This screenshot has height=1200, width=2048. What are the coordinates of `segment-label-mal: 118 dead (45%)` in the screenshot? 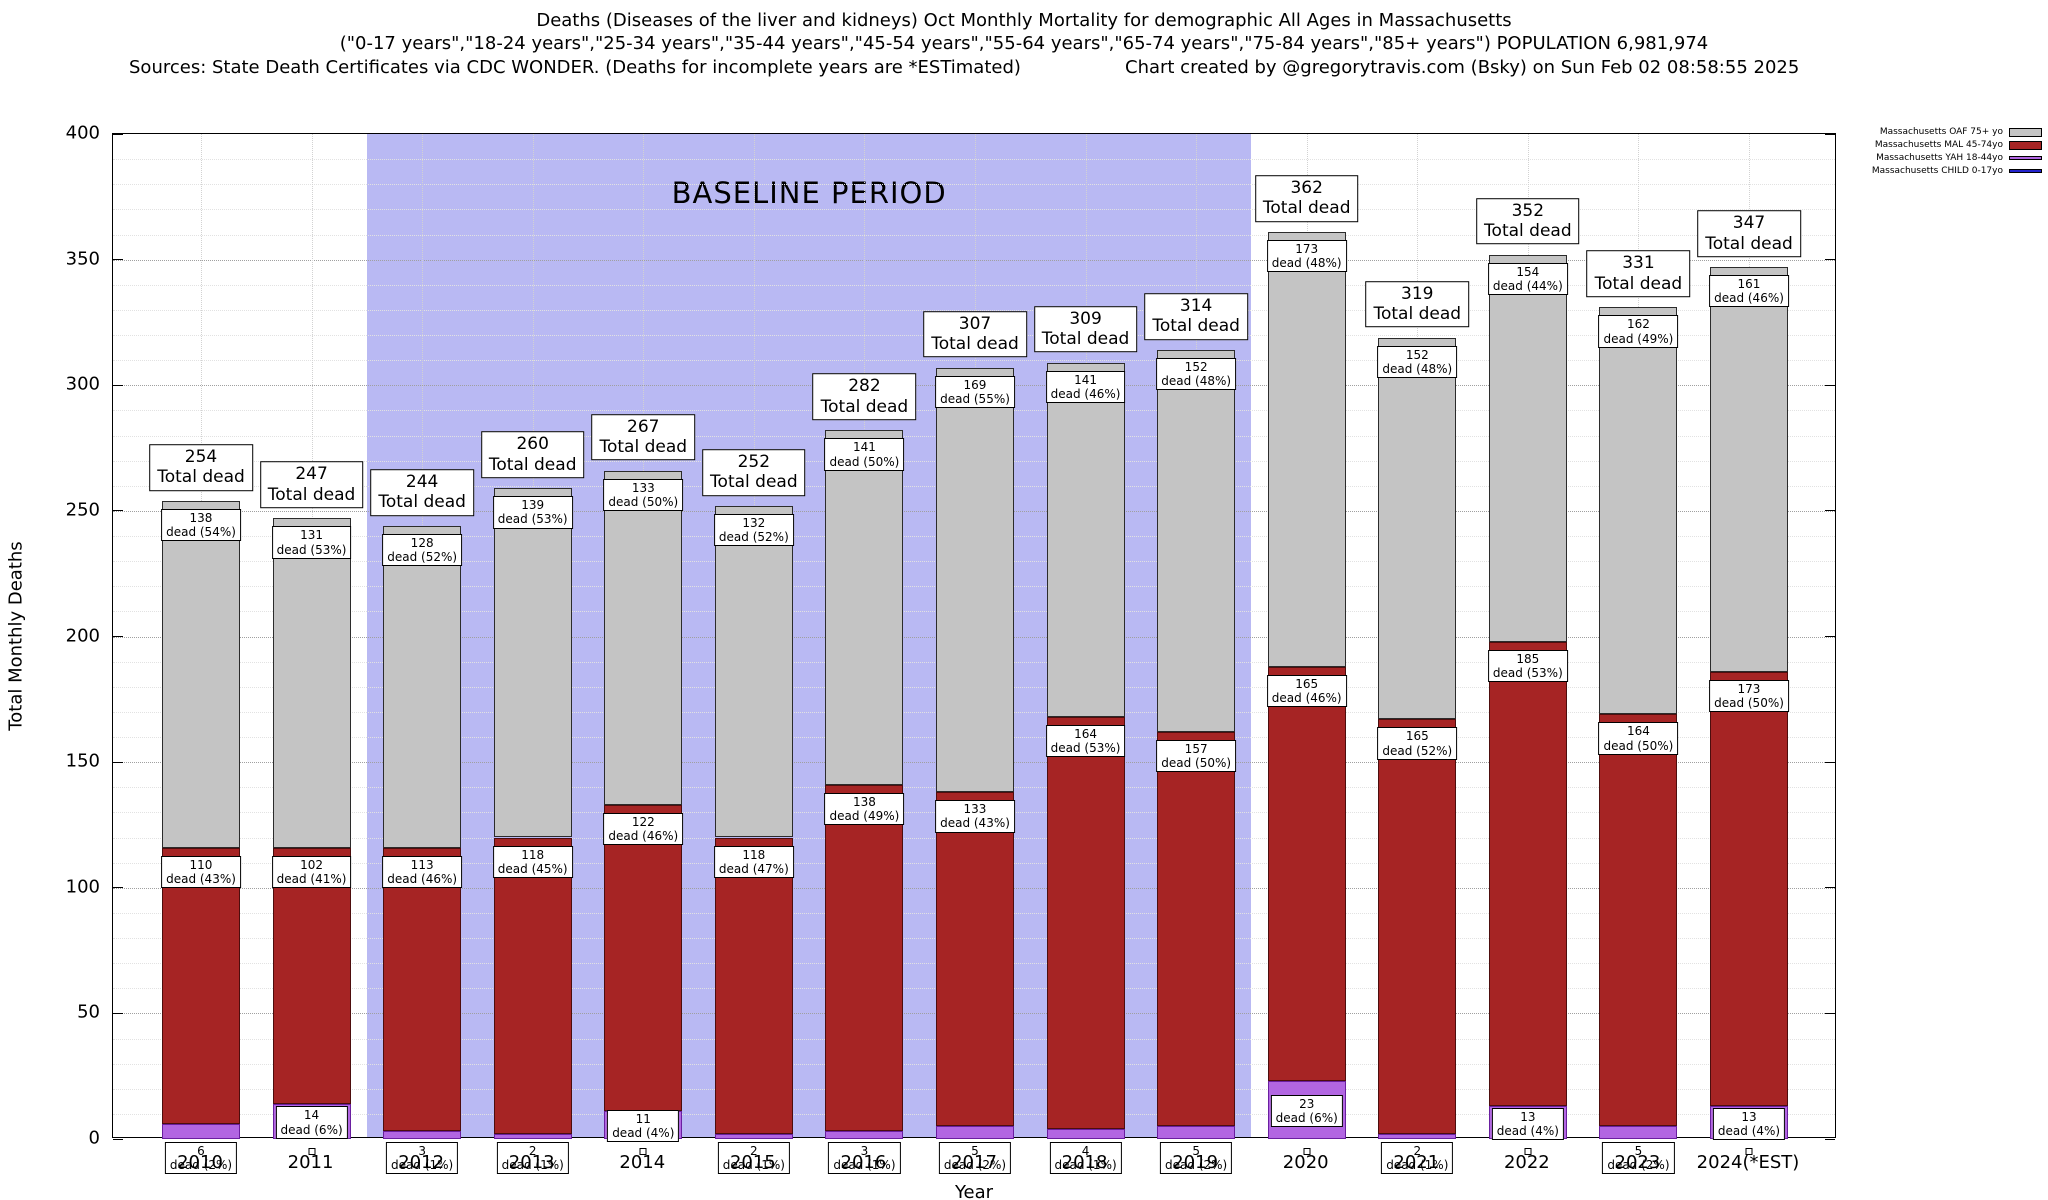 It's located at (532, 861).